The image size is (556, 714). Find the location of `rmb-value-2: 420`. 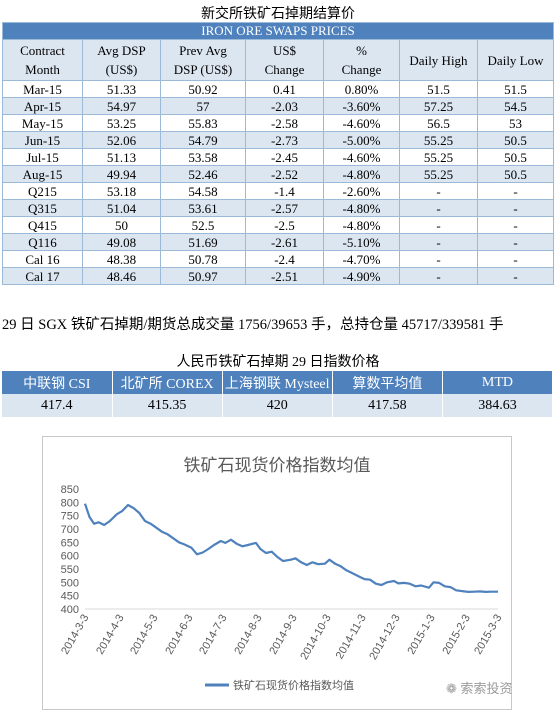

rmb-value-2: 420 is located at coordinates (277, 405).